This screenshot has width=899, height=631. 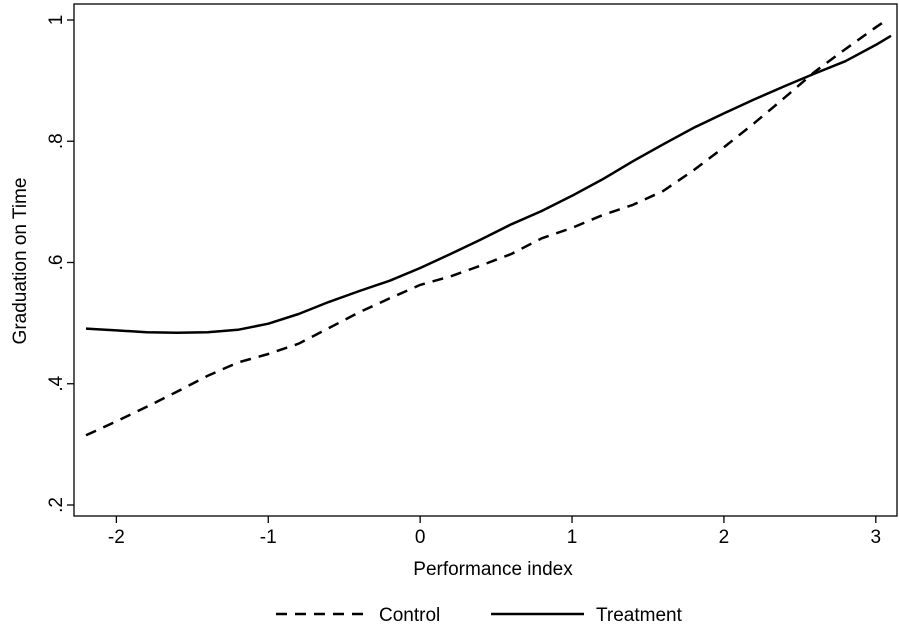 What do you see at coordinates (493, 569) in the screenshot?
I see `x-axis-title: Performance index` at bounding box center [493, 569].